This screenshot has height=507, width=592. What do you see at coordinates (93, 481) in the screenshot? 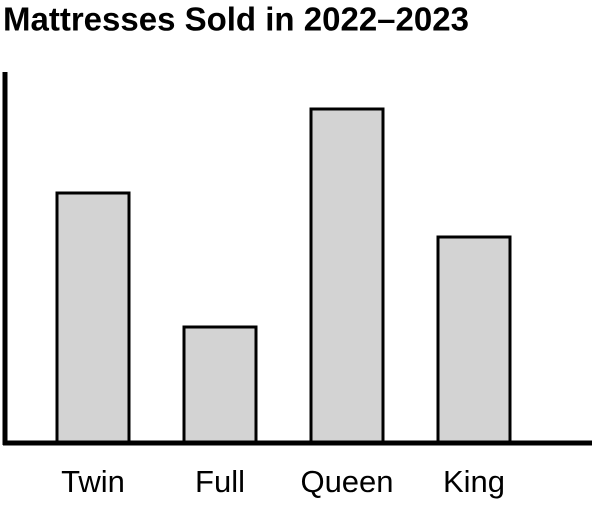
I see `x-tick-label: Twin` at bounding box center [93, 481].